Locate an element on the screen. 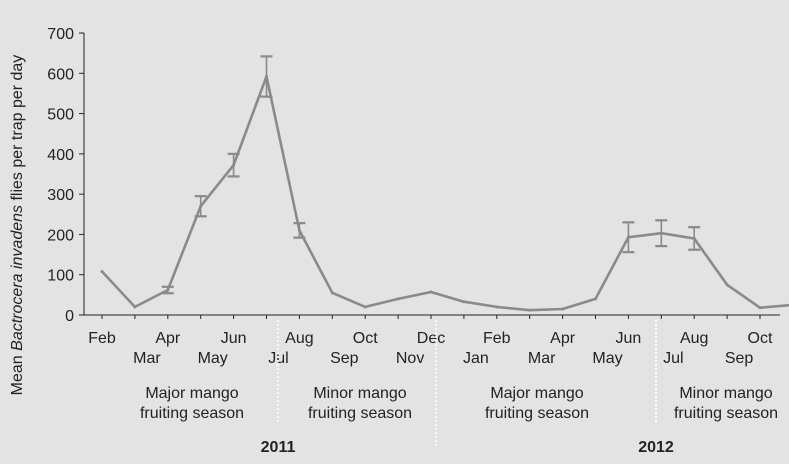  y-tick-label: 600 is located at coordinates (60, 74).